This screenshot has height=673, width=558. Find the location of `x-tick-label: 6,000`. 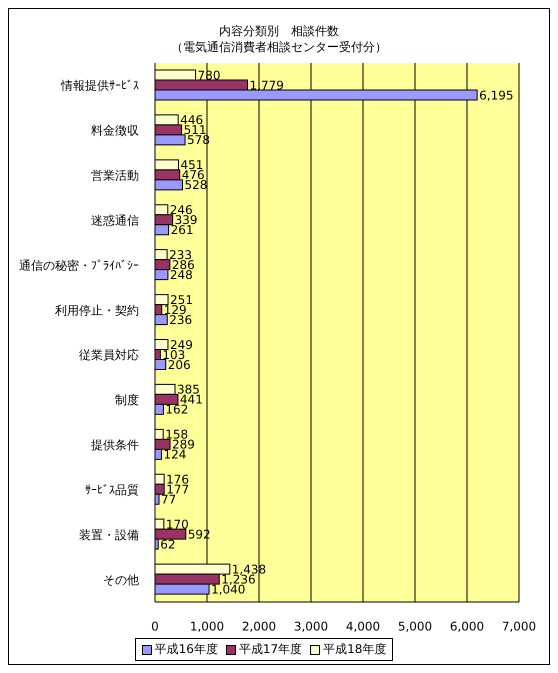

x-tick-label: 6,000 is located at coordinates (467, 627).